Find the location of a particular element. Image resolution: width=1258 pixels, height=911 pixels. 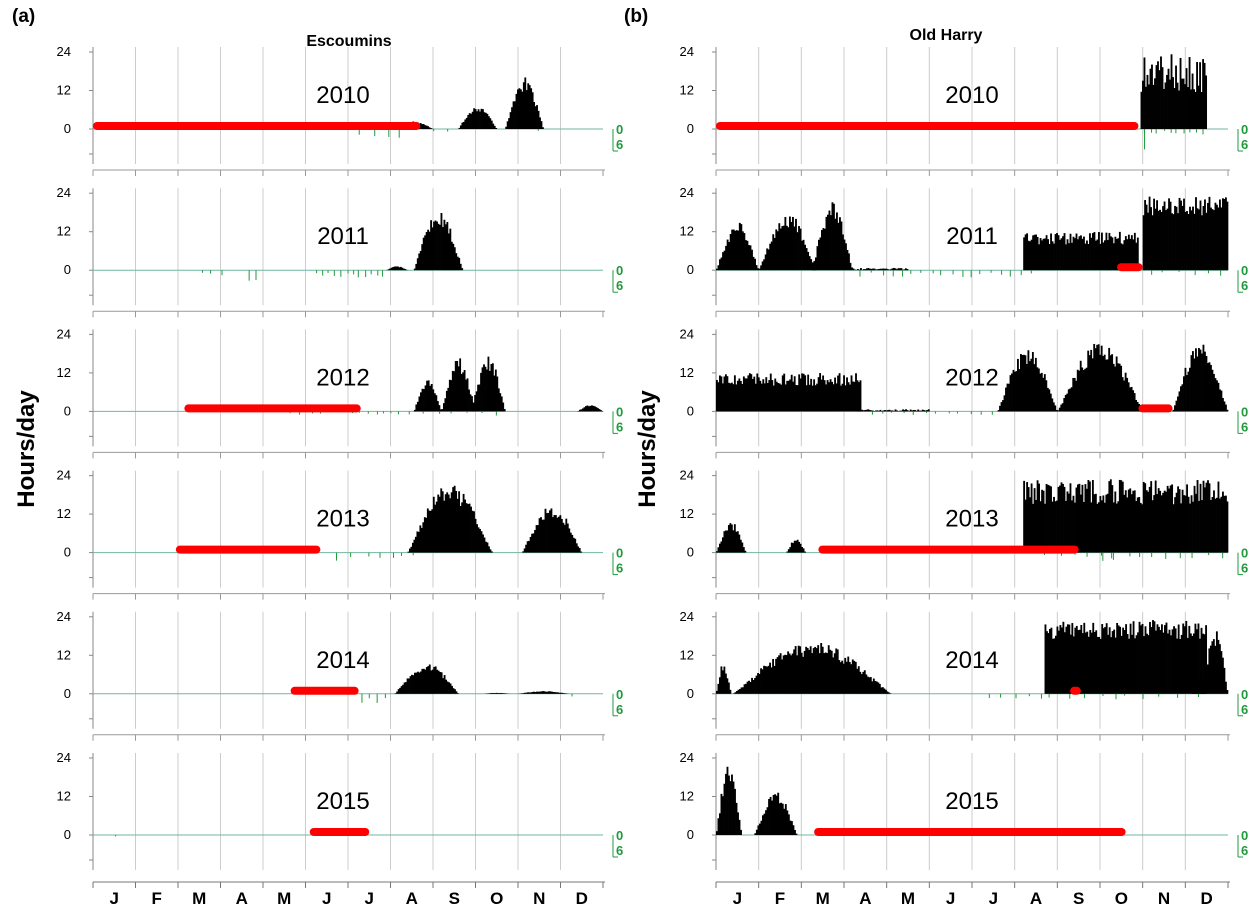

month-label: O is located at coordinates (496, 898).